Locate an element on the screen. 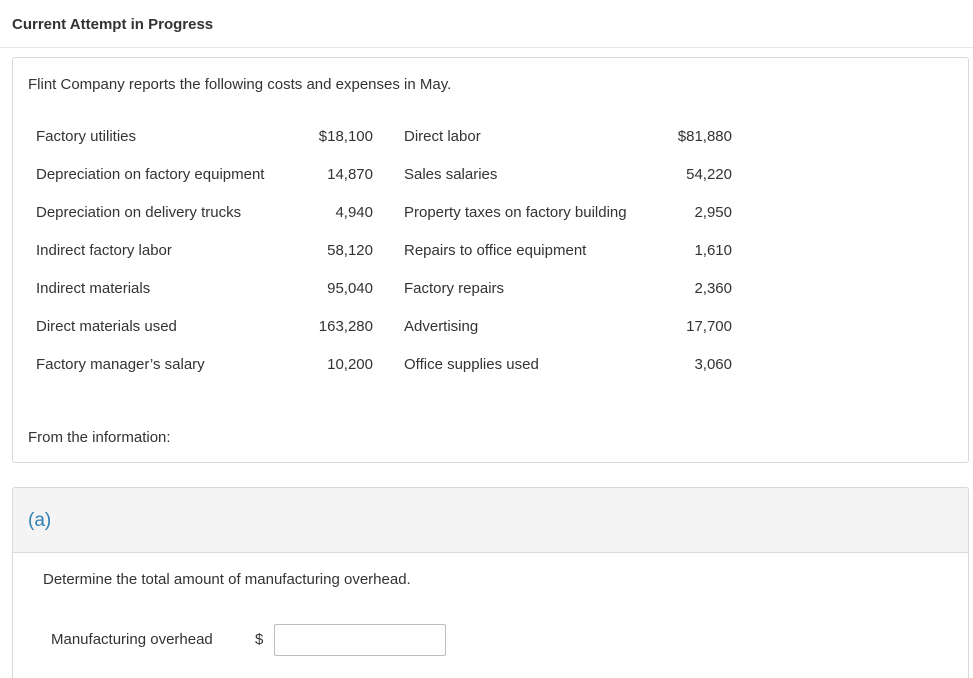  cost-label: Sales salaries is located at coordinates (451, 174).